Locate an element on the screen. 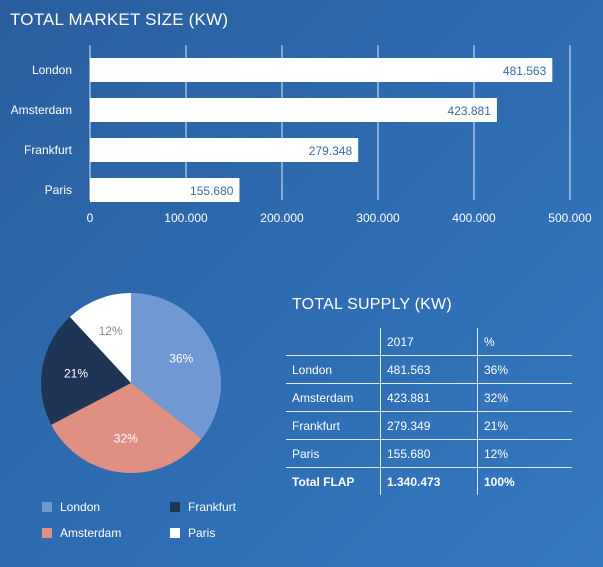 The height and width of the screenshot is (567, 603). table-cell: 1.340.473 is located at coordinates (429, 481).